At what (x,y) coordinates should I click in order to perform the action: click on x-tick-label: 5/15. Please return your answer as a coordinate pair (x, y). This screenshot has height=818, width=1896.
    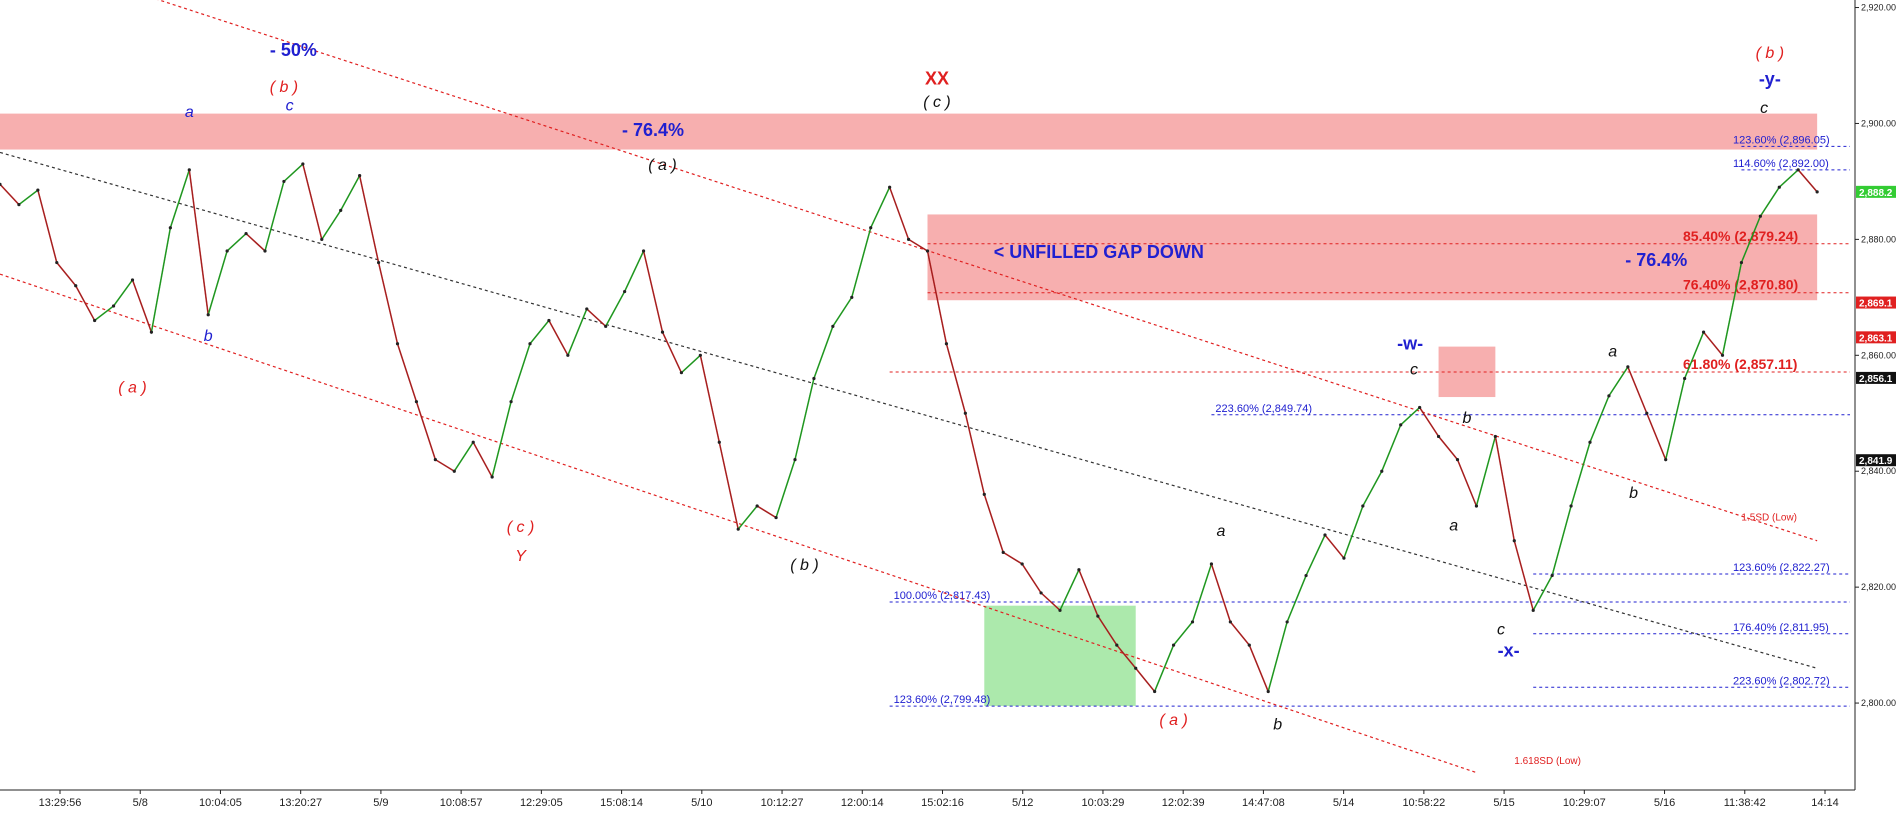
    Looking at the image, I should click on (1503, 803).